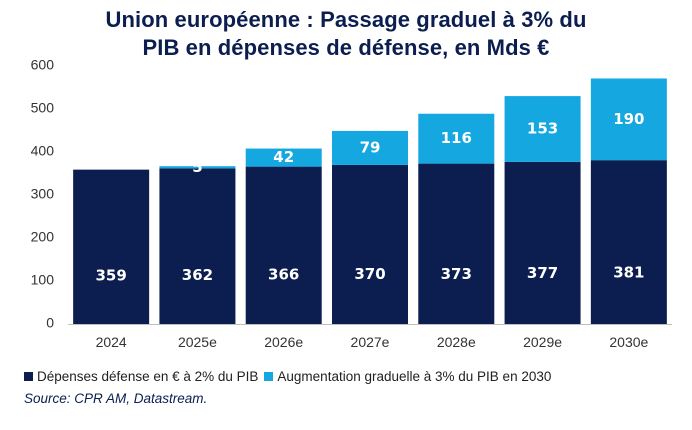  What do you see at coordinates (283, 342) in the screenshot?
I see `x-tick-label: 2026e` at bounding box center [283, 342].